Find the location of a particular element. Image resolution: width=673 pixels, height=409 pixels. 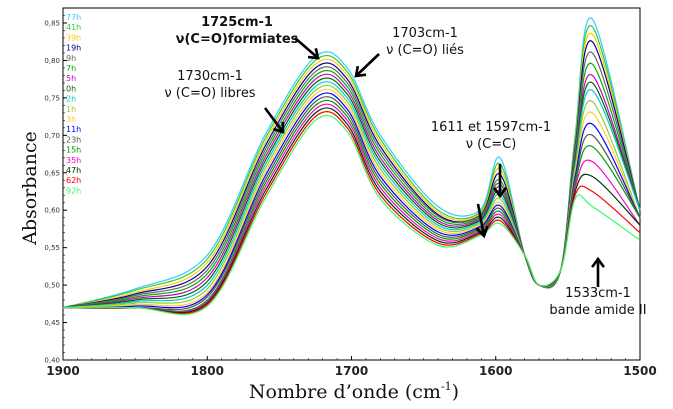

annotation-text: bande amide II is located at coordinates (597, 310).